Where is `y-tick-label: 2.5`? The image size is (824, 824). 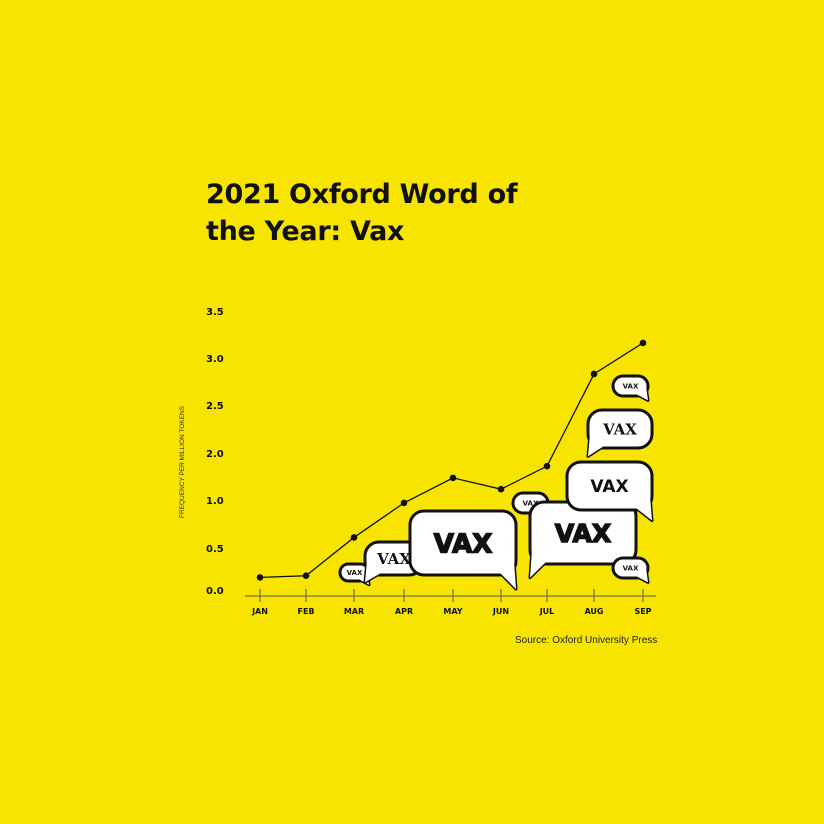
y-tick-label: 2.5 is located at coordinates (215, 406).